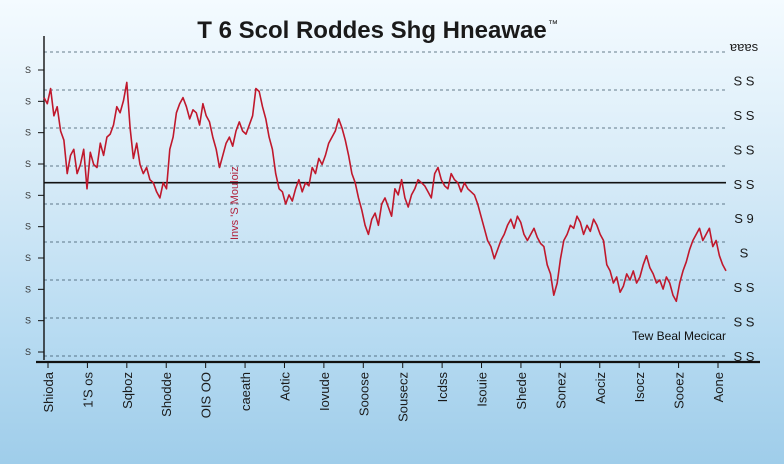 The height and width of the screenshot is (464, 784). I want to click on x-tick-label: 1'S os, so click(87, 390).